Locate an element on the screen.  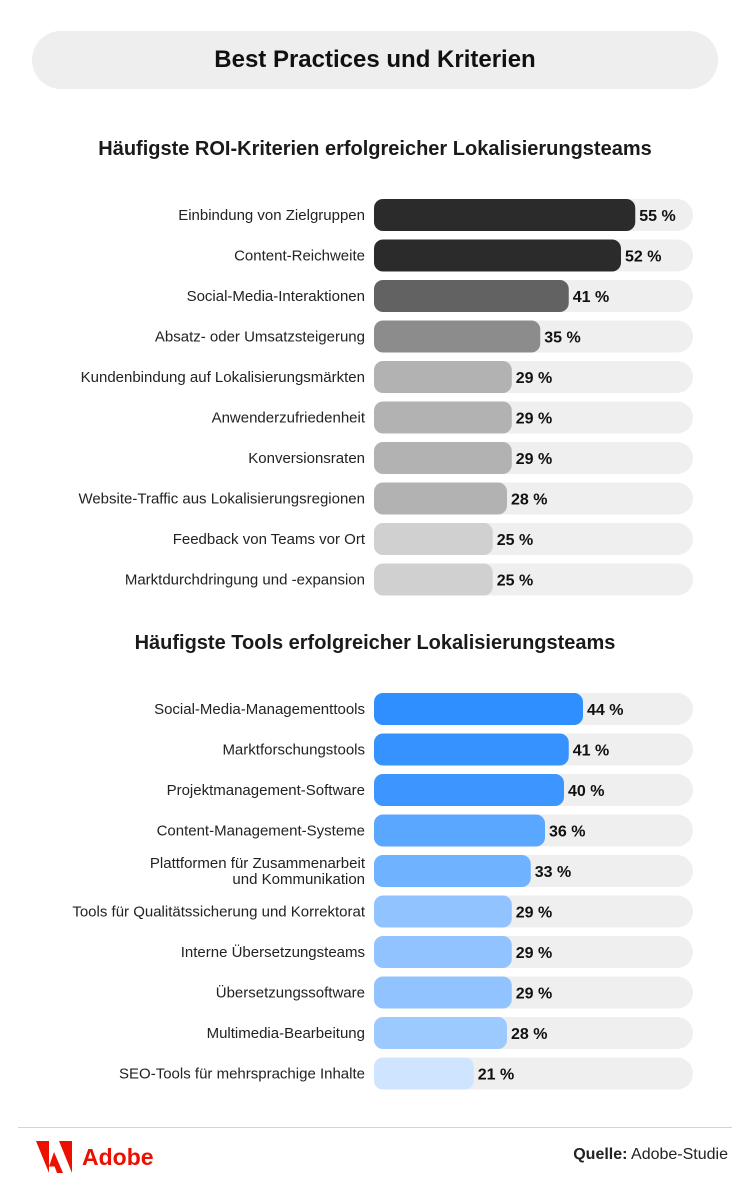
value-label: 55 % is located at coordinates (657, 216).